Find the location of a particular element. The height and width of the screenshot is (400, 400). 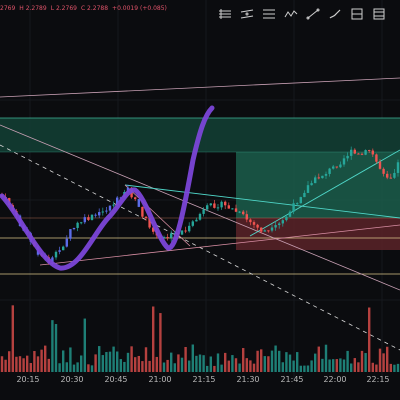

trend-line-pink-a is located at coordinates (219, 245).